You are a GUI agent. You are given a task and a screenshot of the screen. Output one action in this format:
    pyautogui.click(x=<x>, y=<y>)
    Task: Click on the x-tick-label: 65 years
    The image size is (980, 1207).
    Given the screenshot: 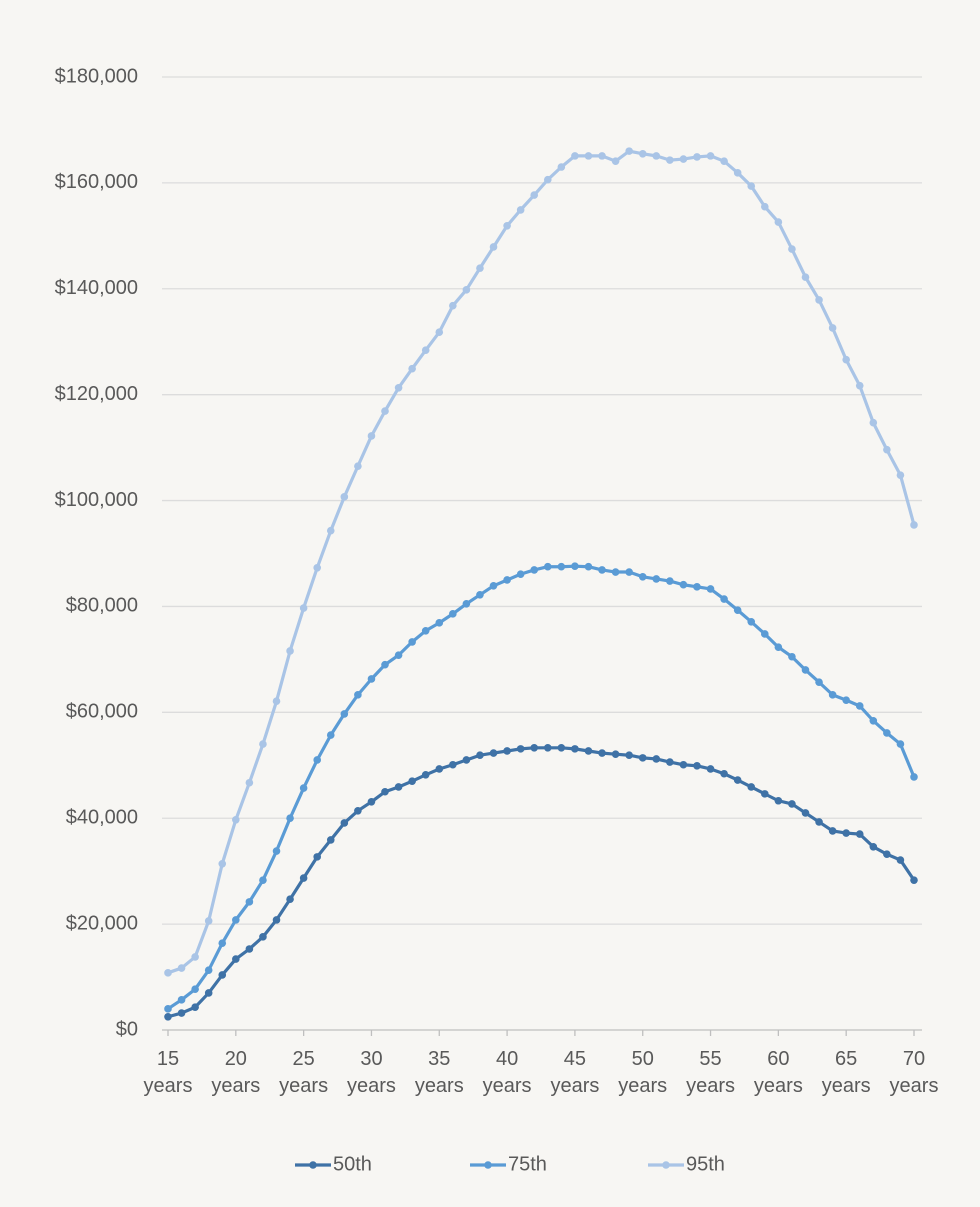 What is the action you would take?
    pyautogui.click(x=846, y=1072)
    